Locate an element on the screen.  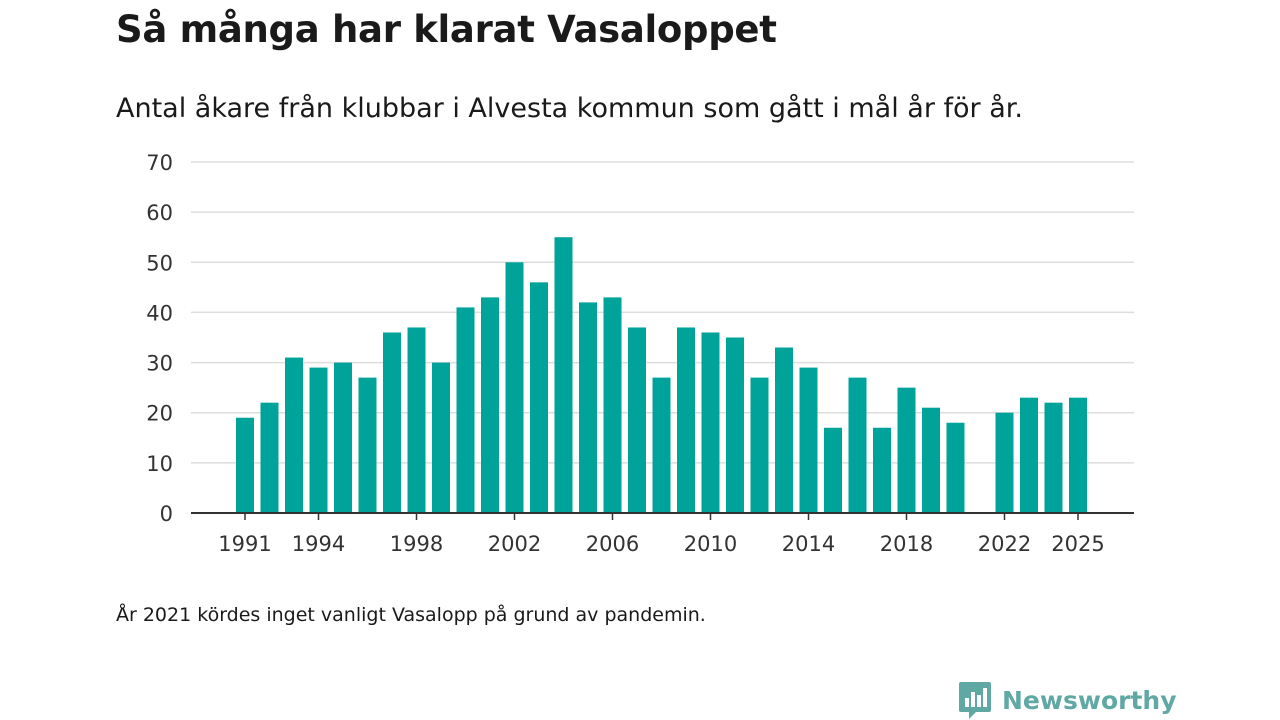
bar-2025 is located at coordinates (1078, 455).